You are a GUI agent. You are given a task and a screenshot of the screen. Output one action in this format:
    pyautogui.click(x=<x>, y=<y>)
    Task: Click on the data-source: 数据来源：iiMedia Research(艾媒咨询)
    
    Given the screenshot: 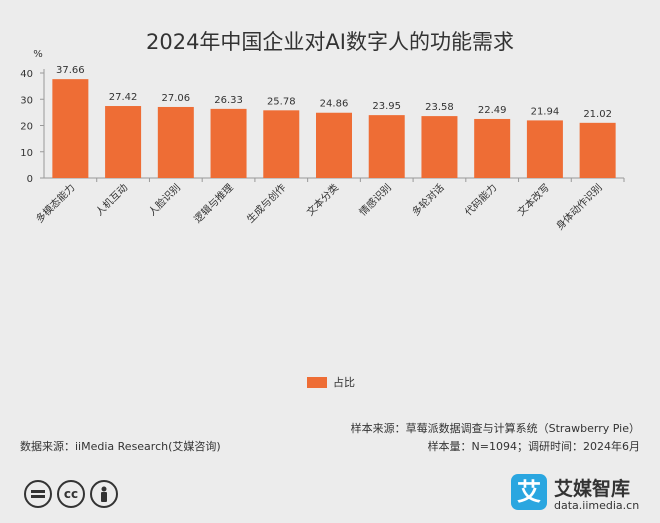 What is the action you would take?
    pyautogui.click(x=120, y=446)
    